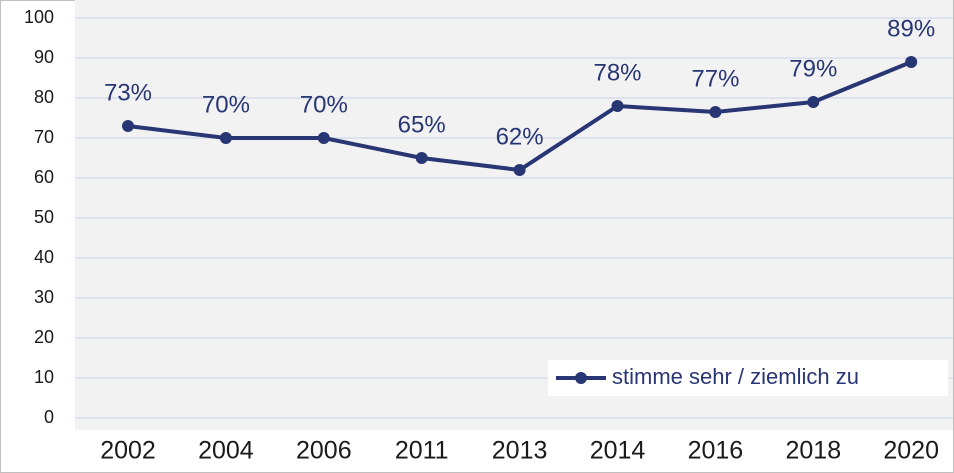 The width and height of the screenshot is (954, 473). Describe the element at coordinates (44, 377) in the screenshot. I see `y-tick-label: 10` at that location.